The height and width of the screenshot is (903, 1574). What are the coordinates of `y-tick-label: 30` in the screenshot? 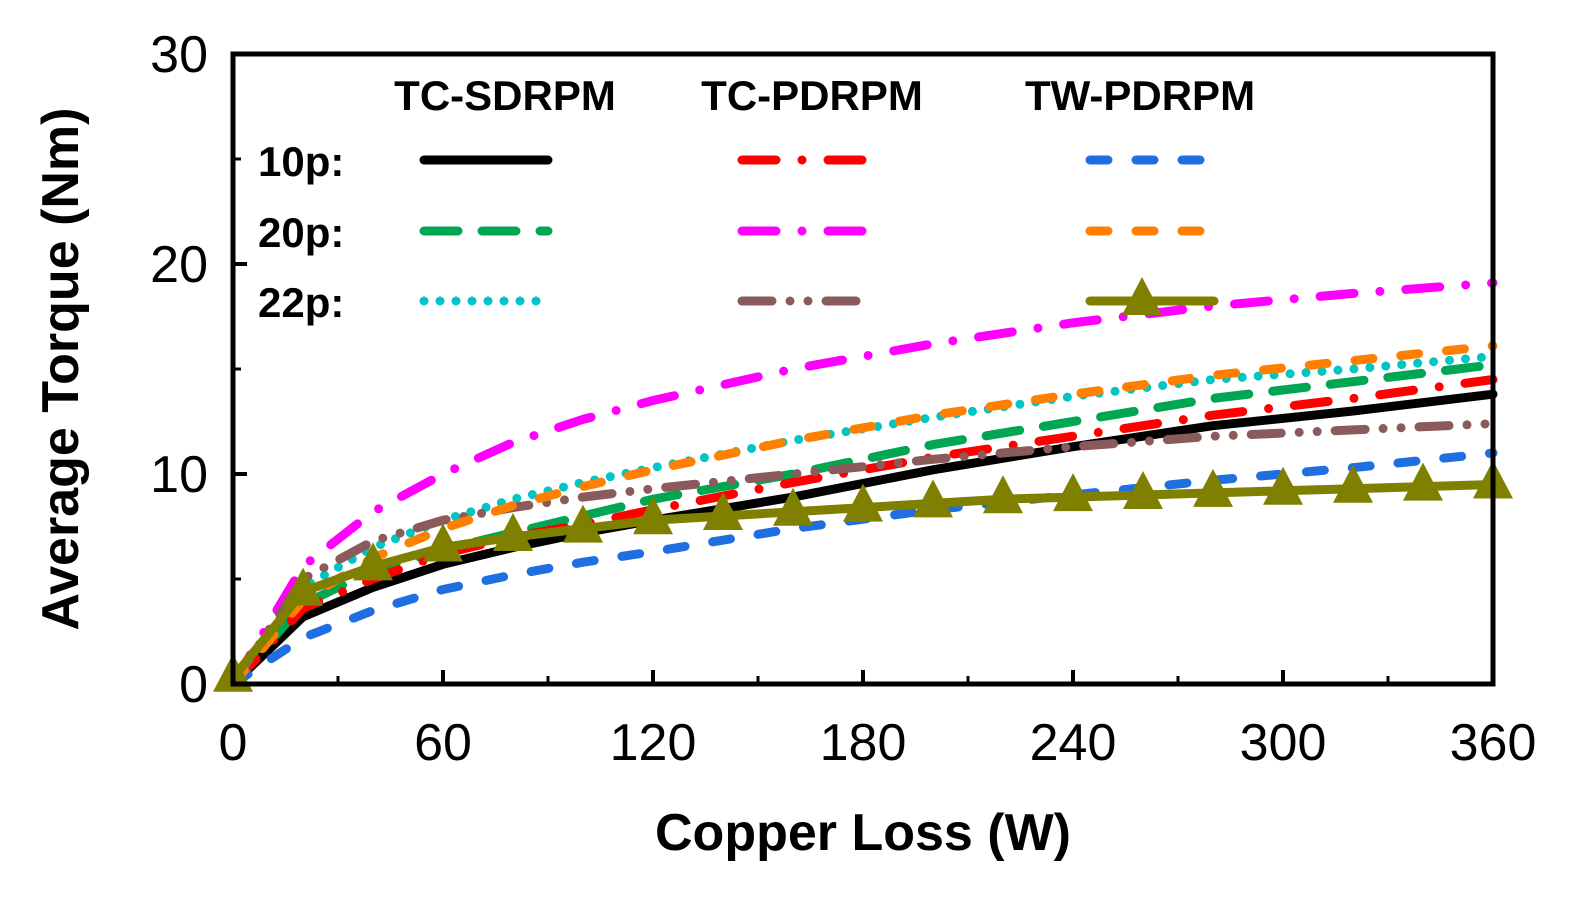 It's located at (179, 55).